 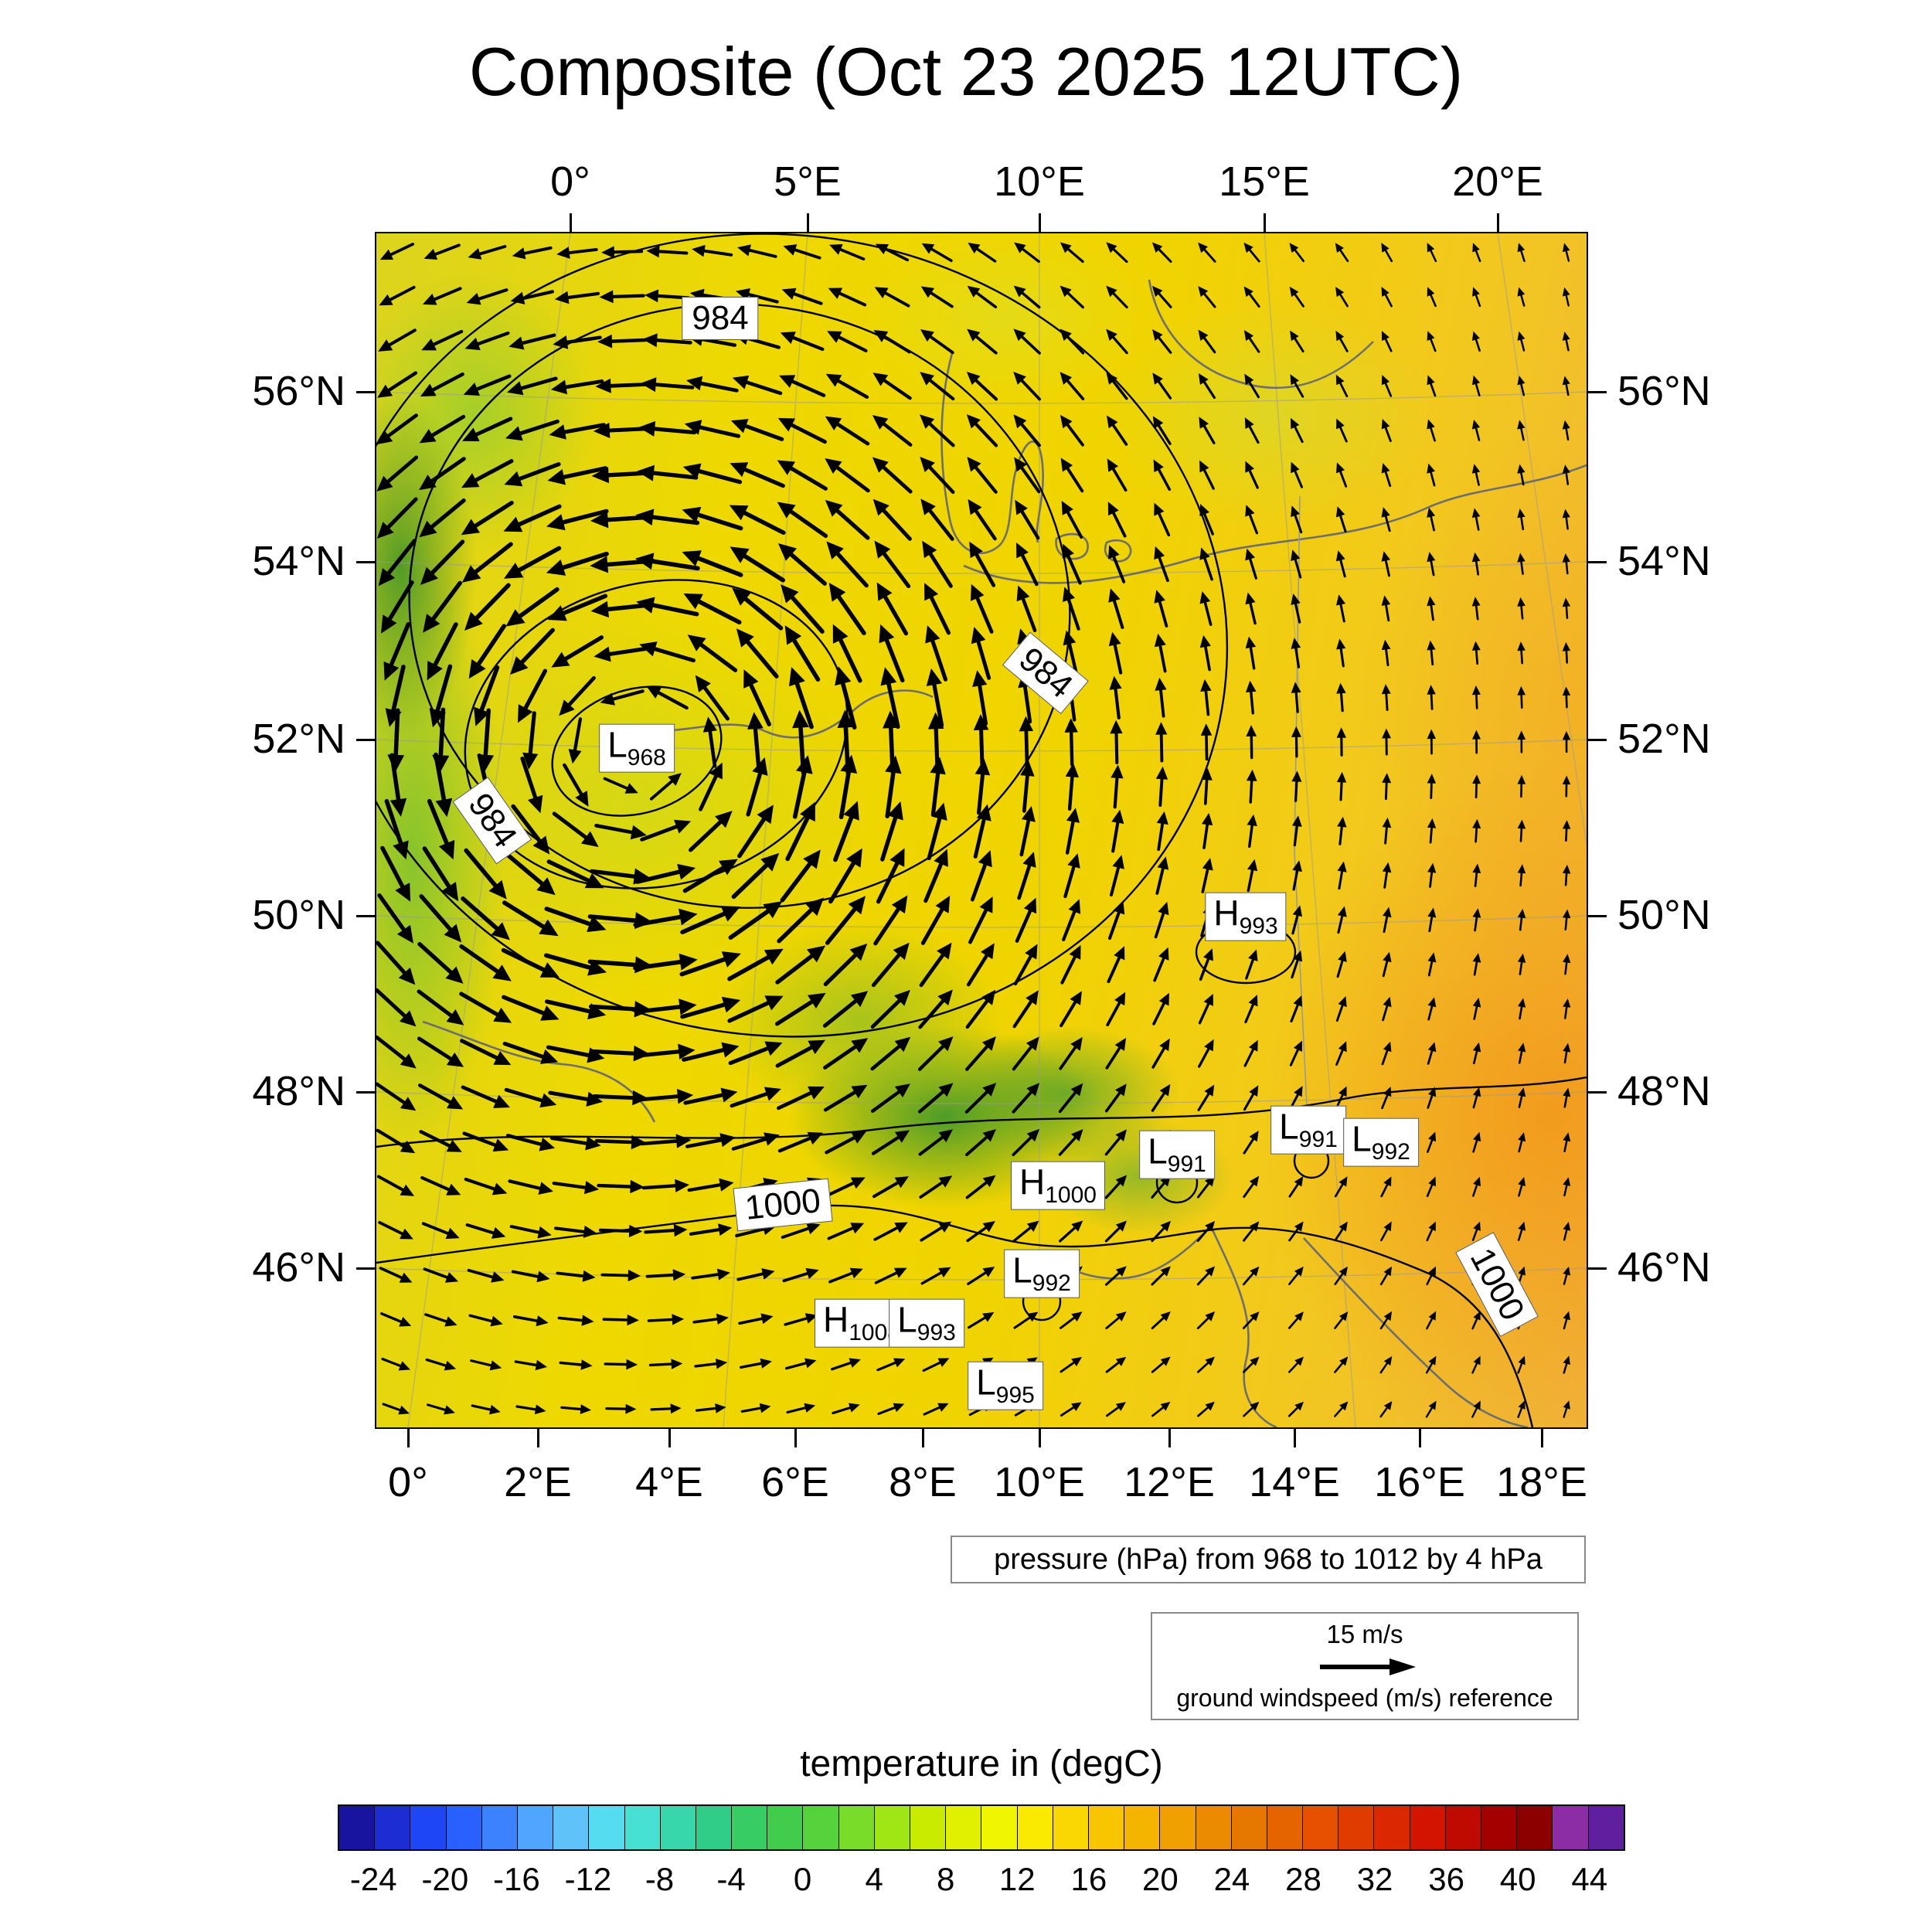 I want to click on colorbar-tick-label: 24, so click(x=1232, y=1879).